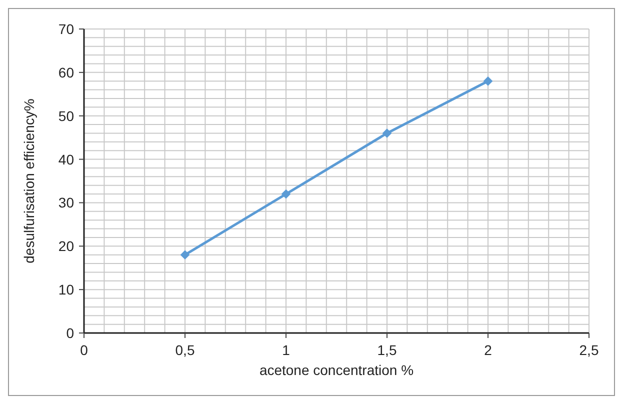  Describe the element at coordinates (66, 159) in the screenshot. I see `y-tick-label: 40` at that location.